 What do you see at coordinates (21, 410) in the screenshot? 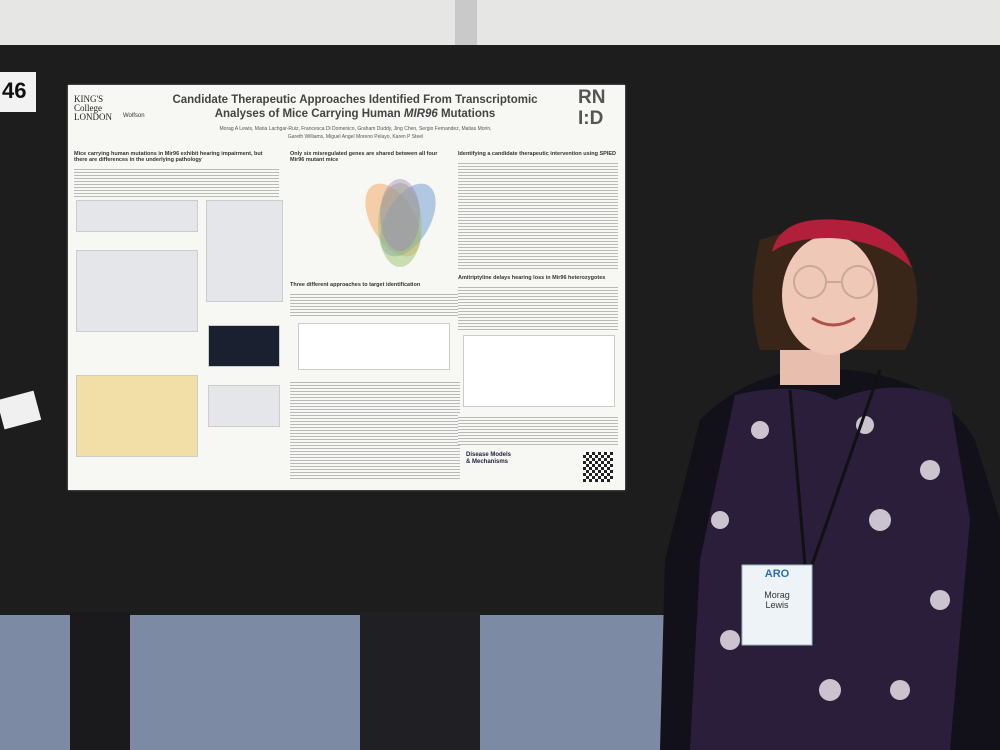
I see `cup` at bounding box center [21, 410].